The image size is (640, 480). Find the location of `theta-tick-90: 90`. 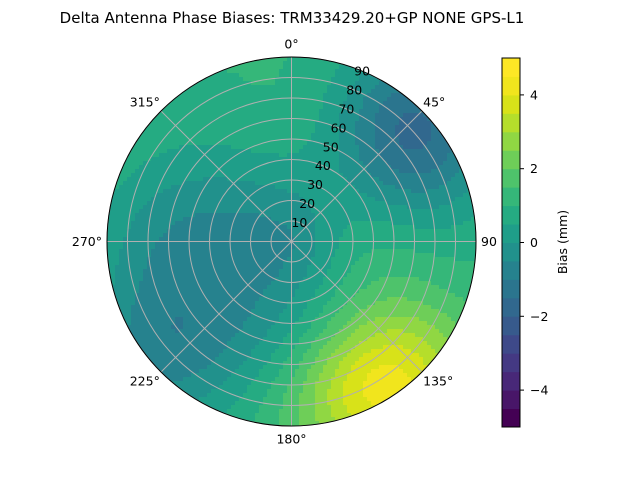

theta-tick-90: 90 is located at coordinates (489, 241).